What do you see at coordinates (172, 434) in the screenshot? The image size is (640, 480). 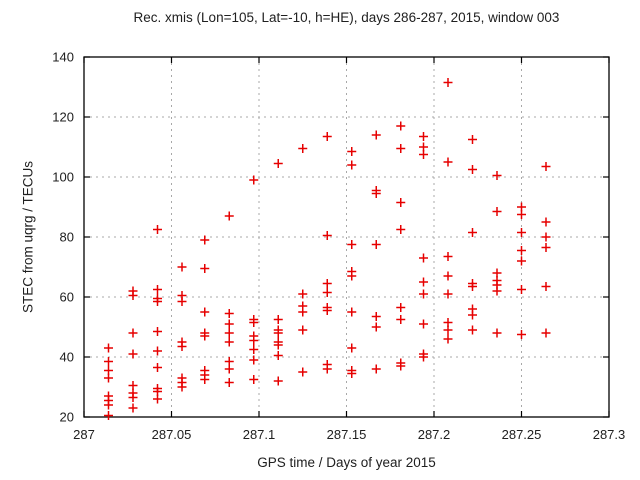 I see `x-tick-label: 287.05` at bounding box center [172, 434].